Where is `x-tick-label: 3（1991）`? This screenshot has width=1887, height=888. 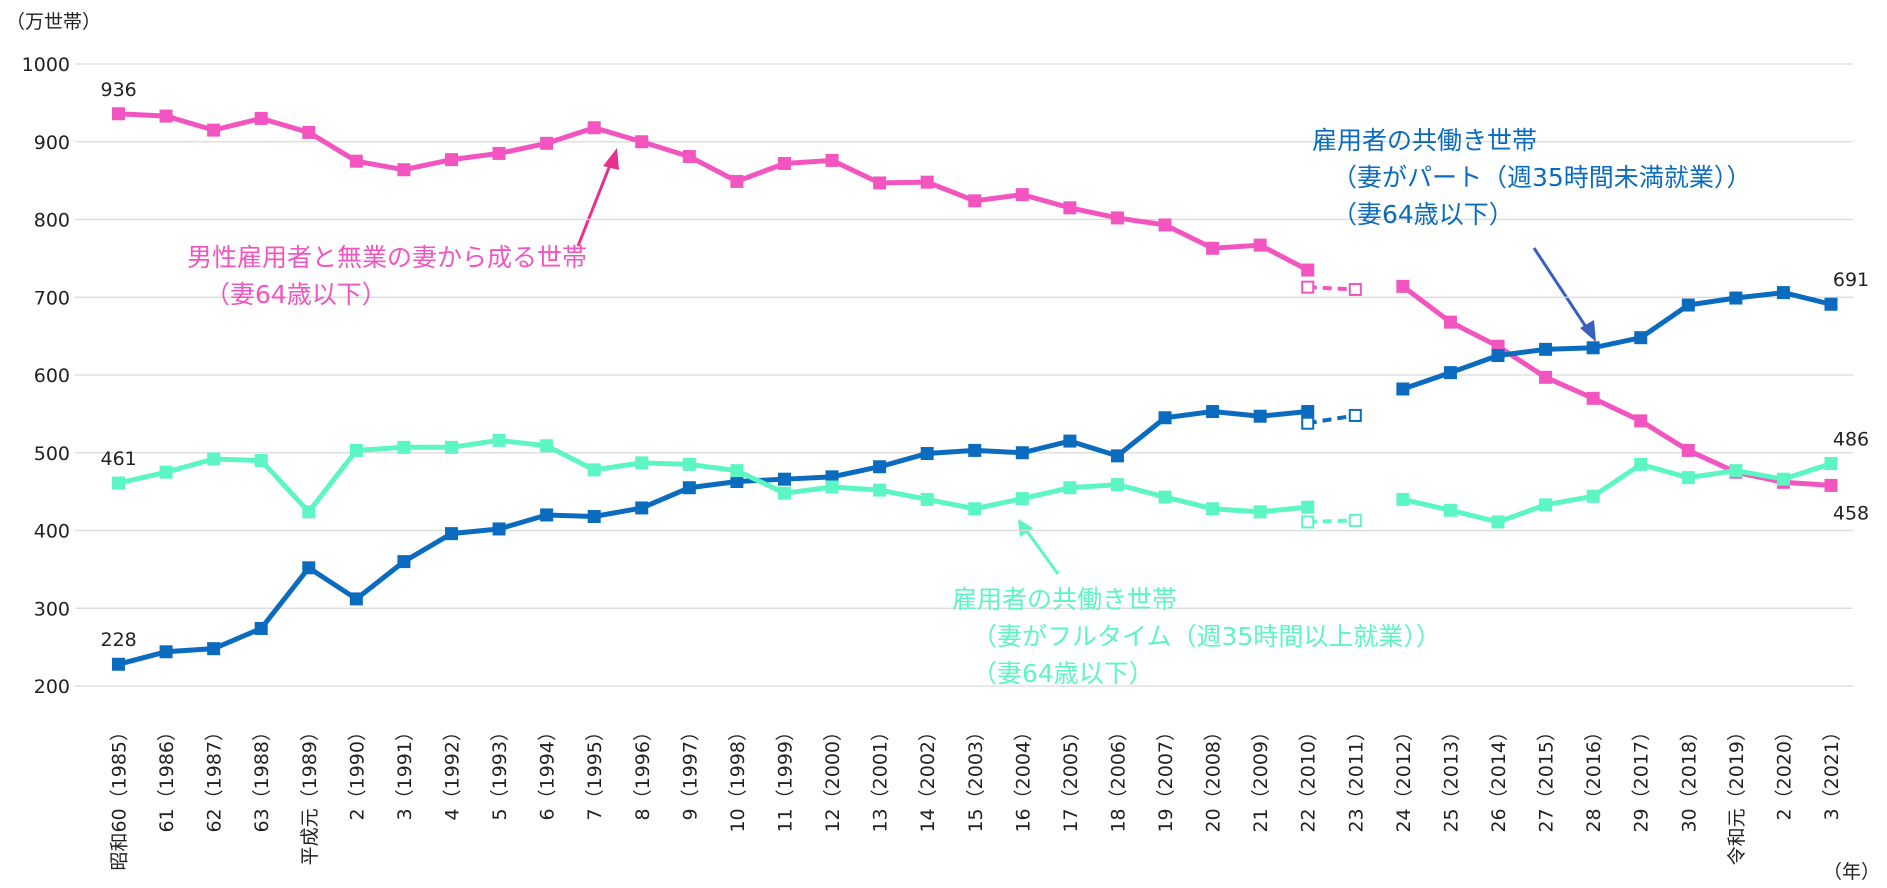
x-tick-label: 3（1991） is located at coordinates (405, 771).